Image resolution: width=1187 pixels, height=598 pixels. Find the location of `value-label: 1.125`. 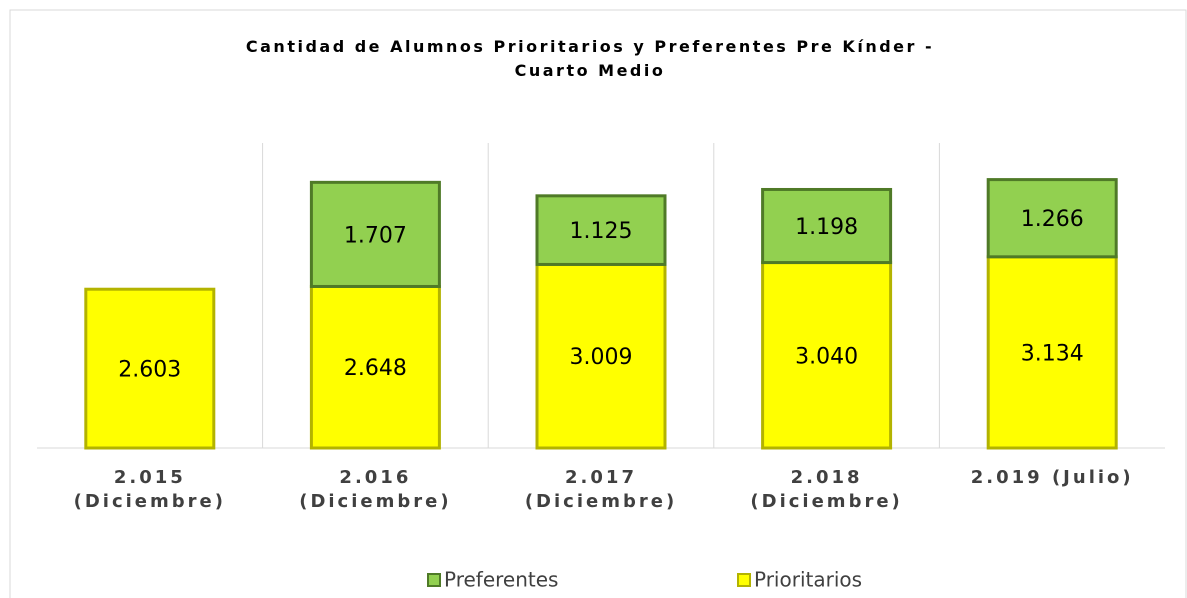

value-label: 1.125 is located at coordinates (601, 231).